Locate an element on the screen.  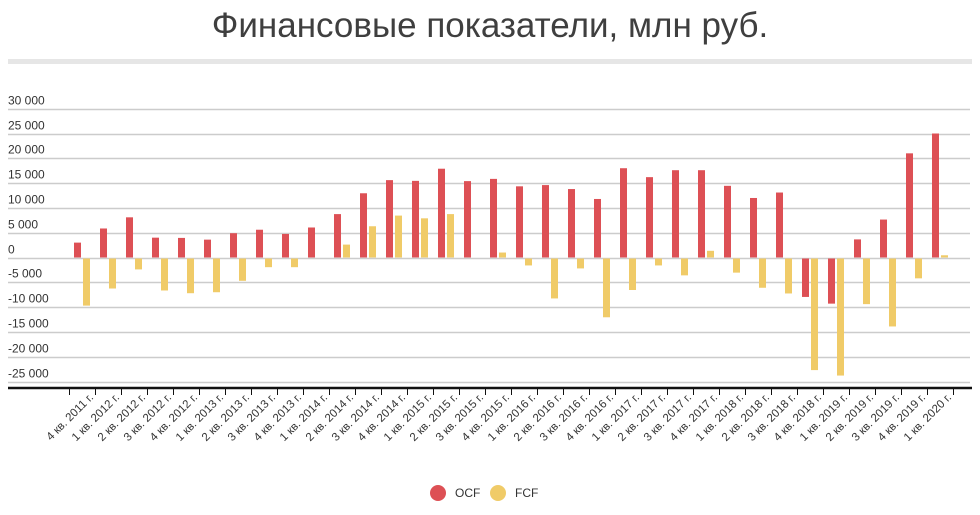
legend-item-ocf: OCF is located at coordinates (455, 493).